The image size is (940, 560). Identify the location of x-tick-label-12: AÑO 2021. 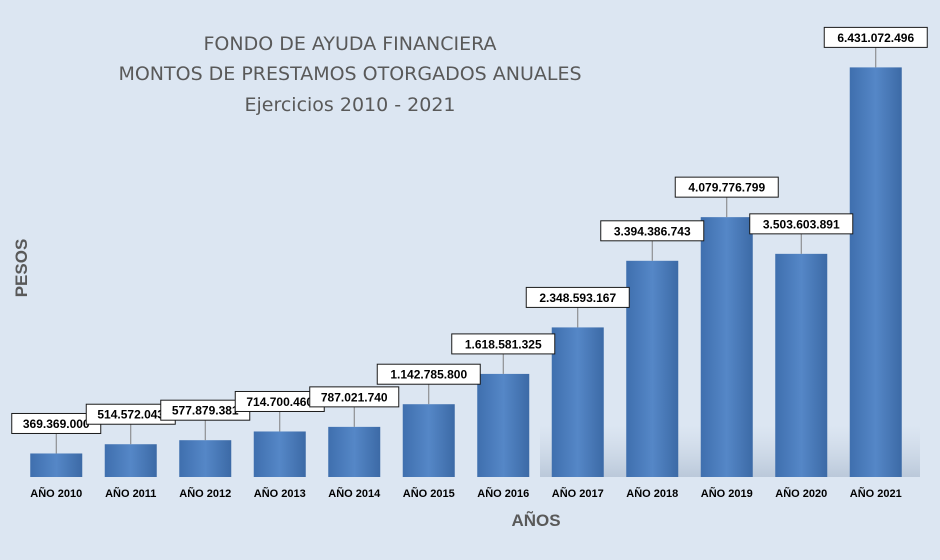
(876, 493).